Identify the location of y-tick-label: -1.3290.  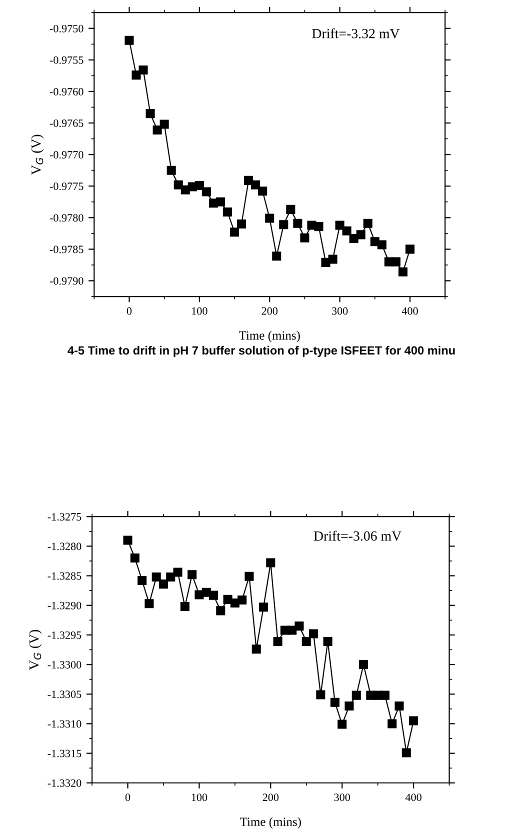
(65, 606).